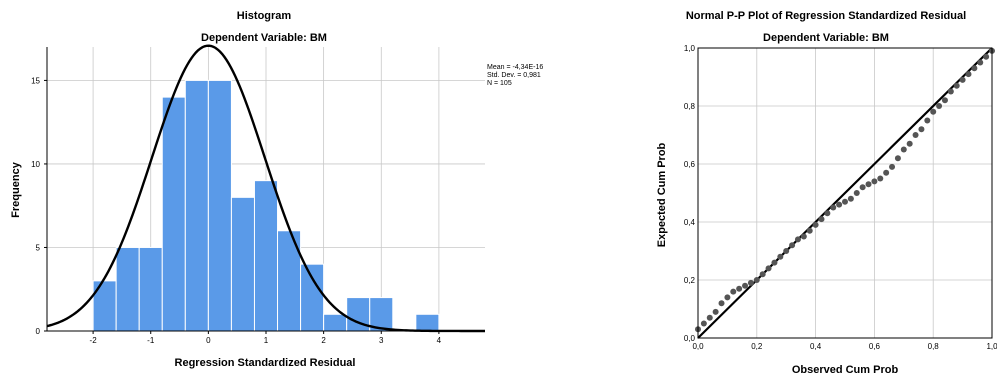 This screenshot has height=378, width=997. Describe the element at coordinates (94, 340) in the screenshot. I see `histogram-x-tick-label: -2` at that location.